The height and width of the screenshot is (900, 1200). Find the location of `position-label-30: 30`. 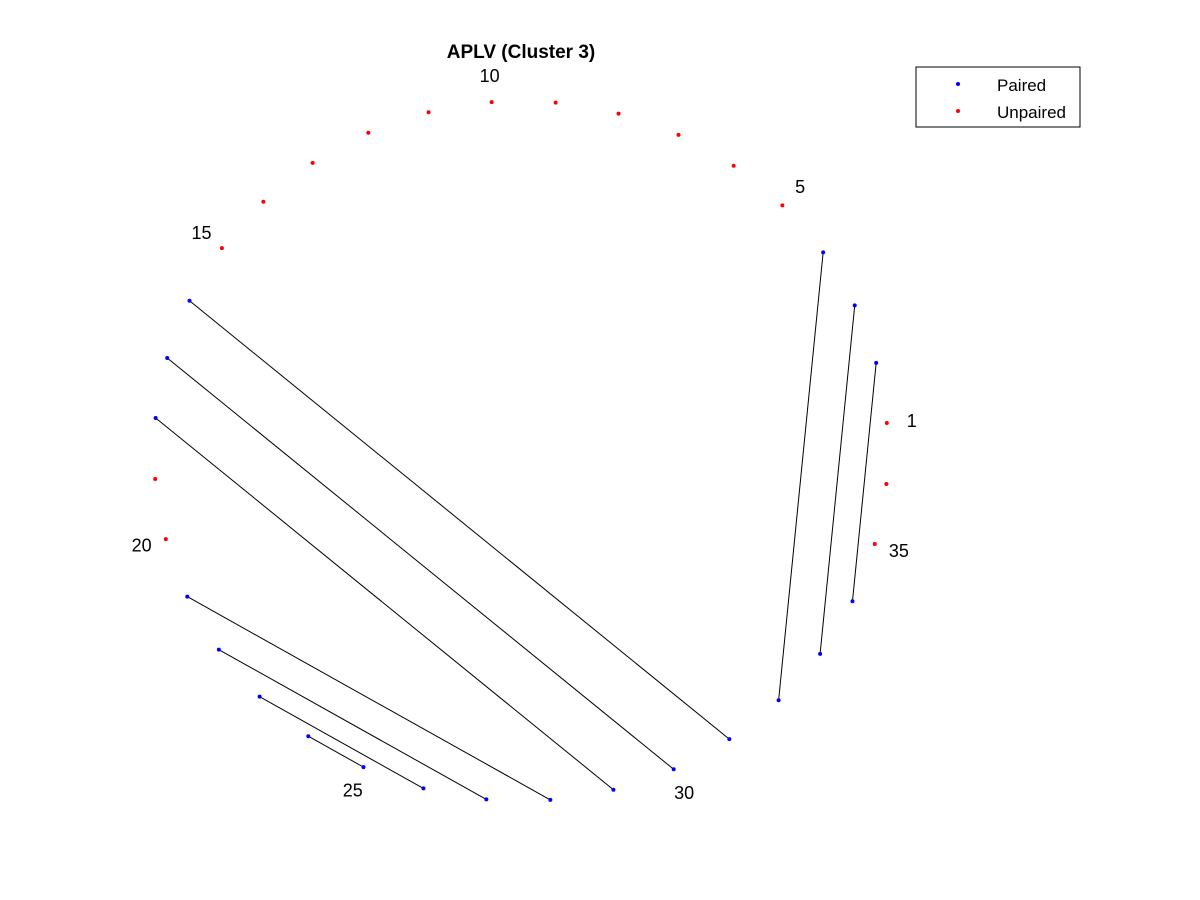

position-label-30: 30 is located at coordinates (684, 793).